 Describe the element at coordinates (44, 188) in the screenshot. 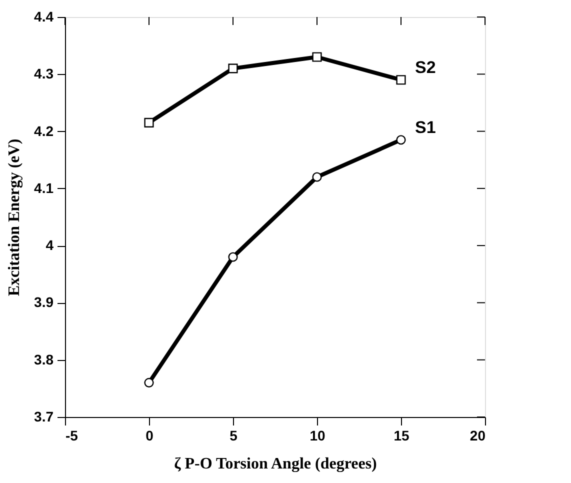

I see `y-tick-label: 4.1` at that location.